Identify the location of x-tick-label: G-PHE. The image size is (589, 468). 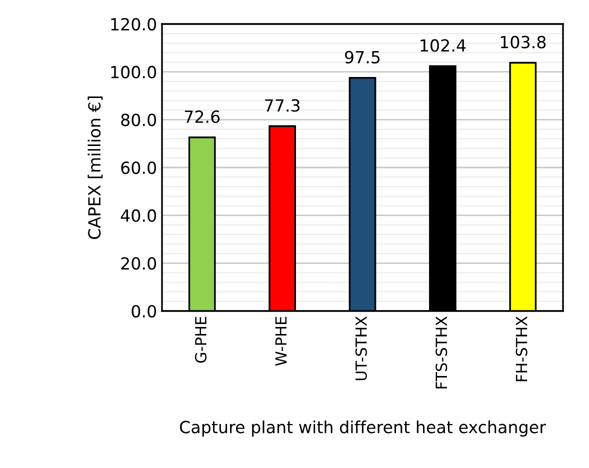
(200, 339).